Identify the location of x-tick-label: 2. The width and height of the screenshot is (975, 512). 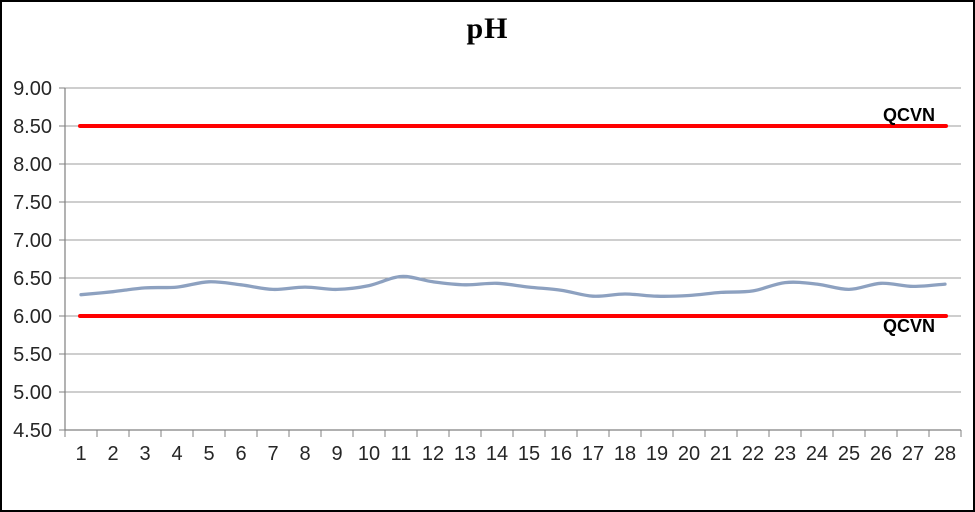
(112, 454).